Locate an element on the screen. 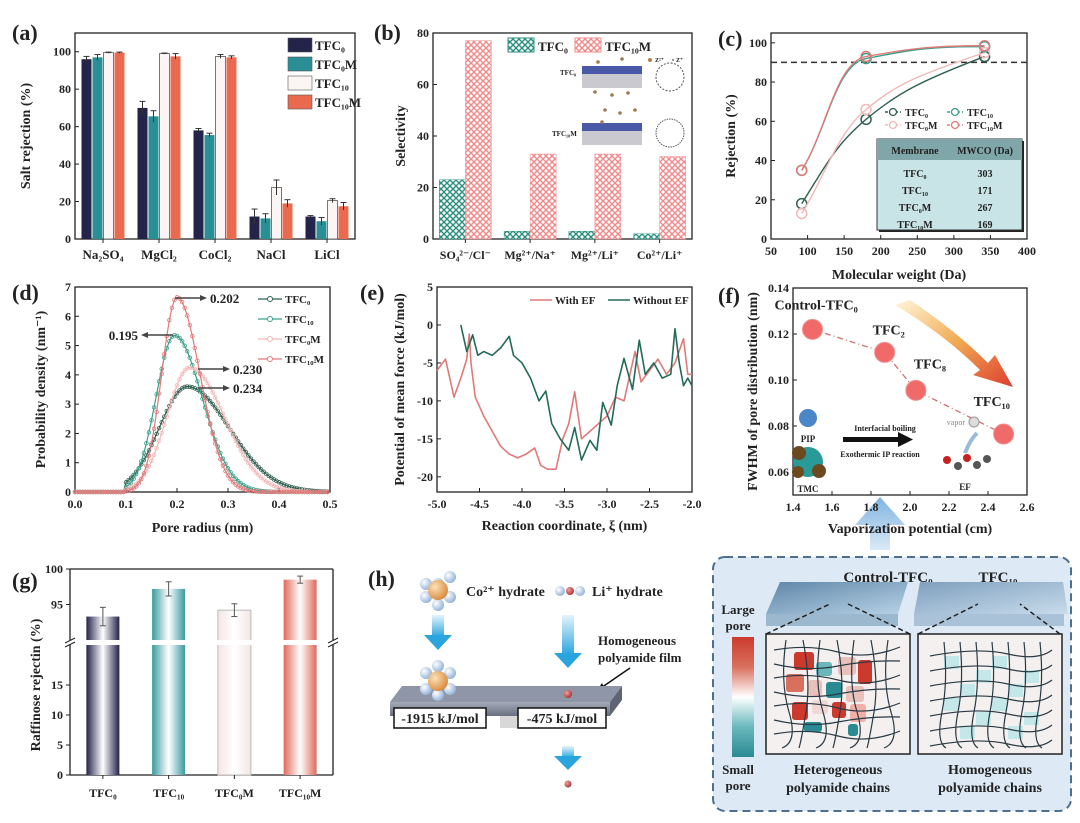 This screenshot has width=1080, height=823. pip-molecule-icon is located at coordinates (808, 418).